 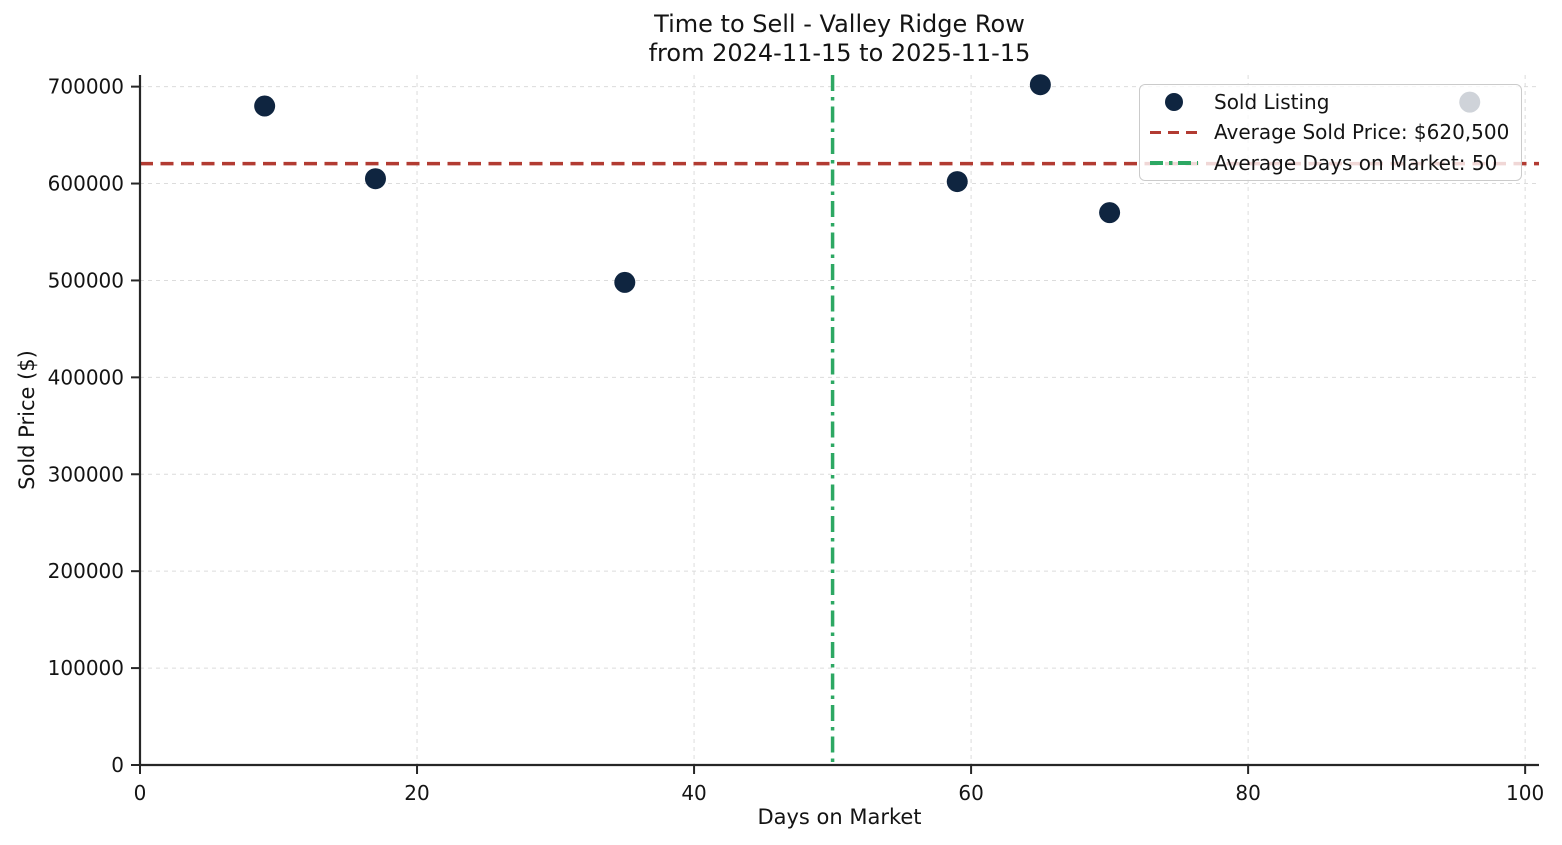 What do you see at coordinates (693, 793) in the screenshot?
I see `x-tick-label: 40` at bounding box center [693, 793].